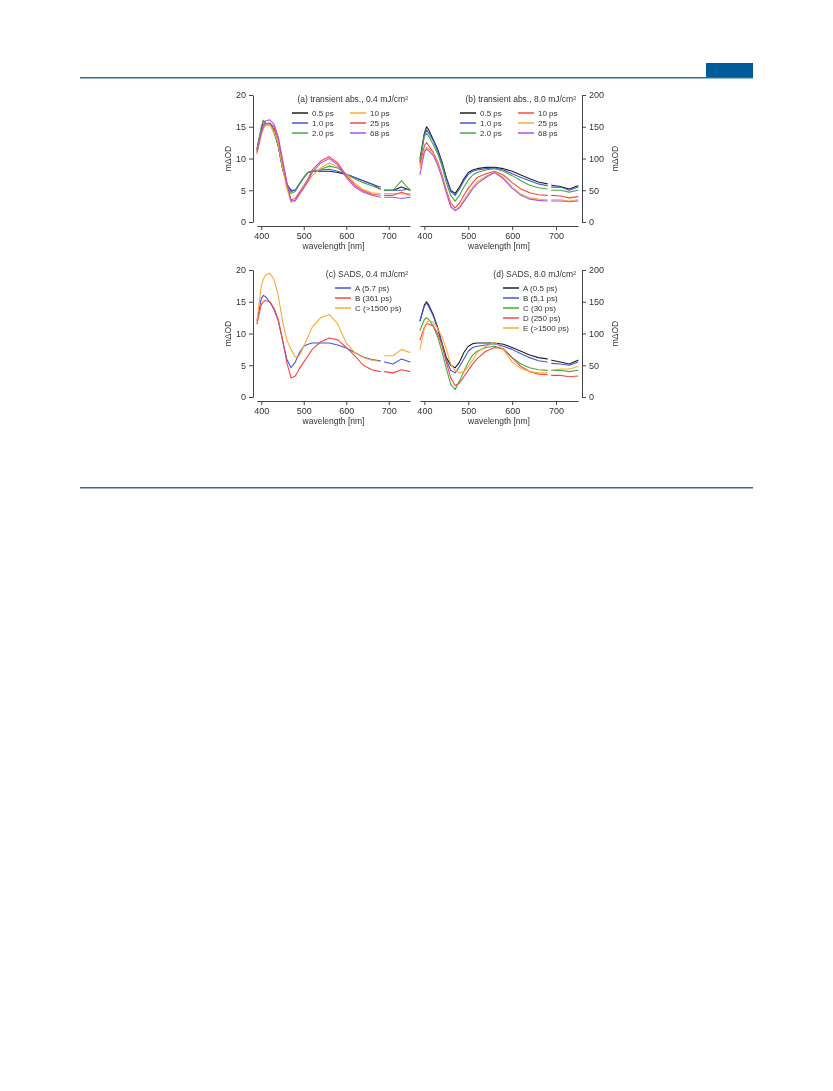 The width and height of the screenshot is (833, 1091). What do you see at coordinates (378, 308) in the screenshot?
I see `legend-label: C (>1500 ps)` at bounding box center [378, 308].